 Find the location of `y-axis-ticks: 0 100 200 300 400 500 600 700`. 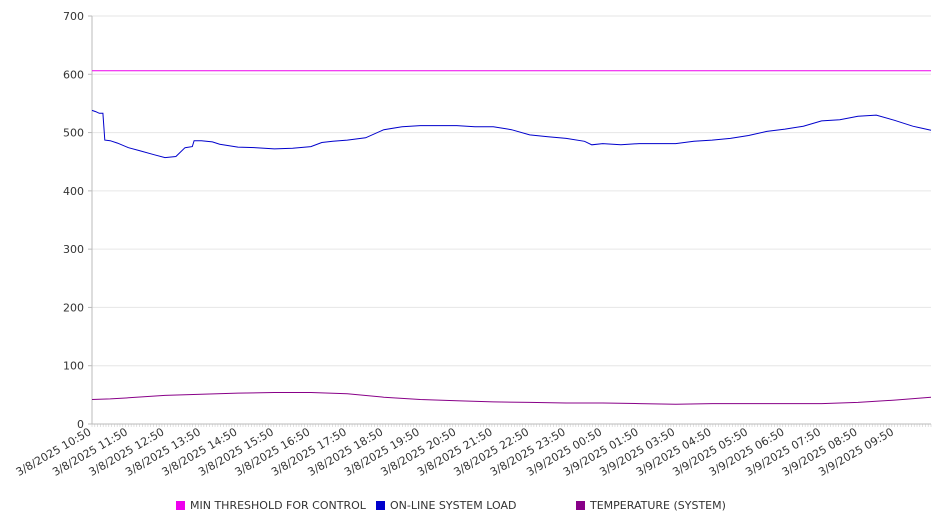

y-axis-ticks: 0 100 200 300 400 500 600 700 is located at coordinates (77, 220).